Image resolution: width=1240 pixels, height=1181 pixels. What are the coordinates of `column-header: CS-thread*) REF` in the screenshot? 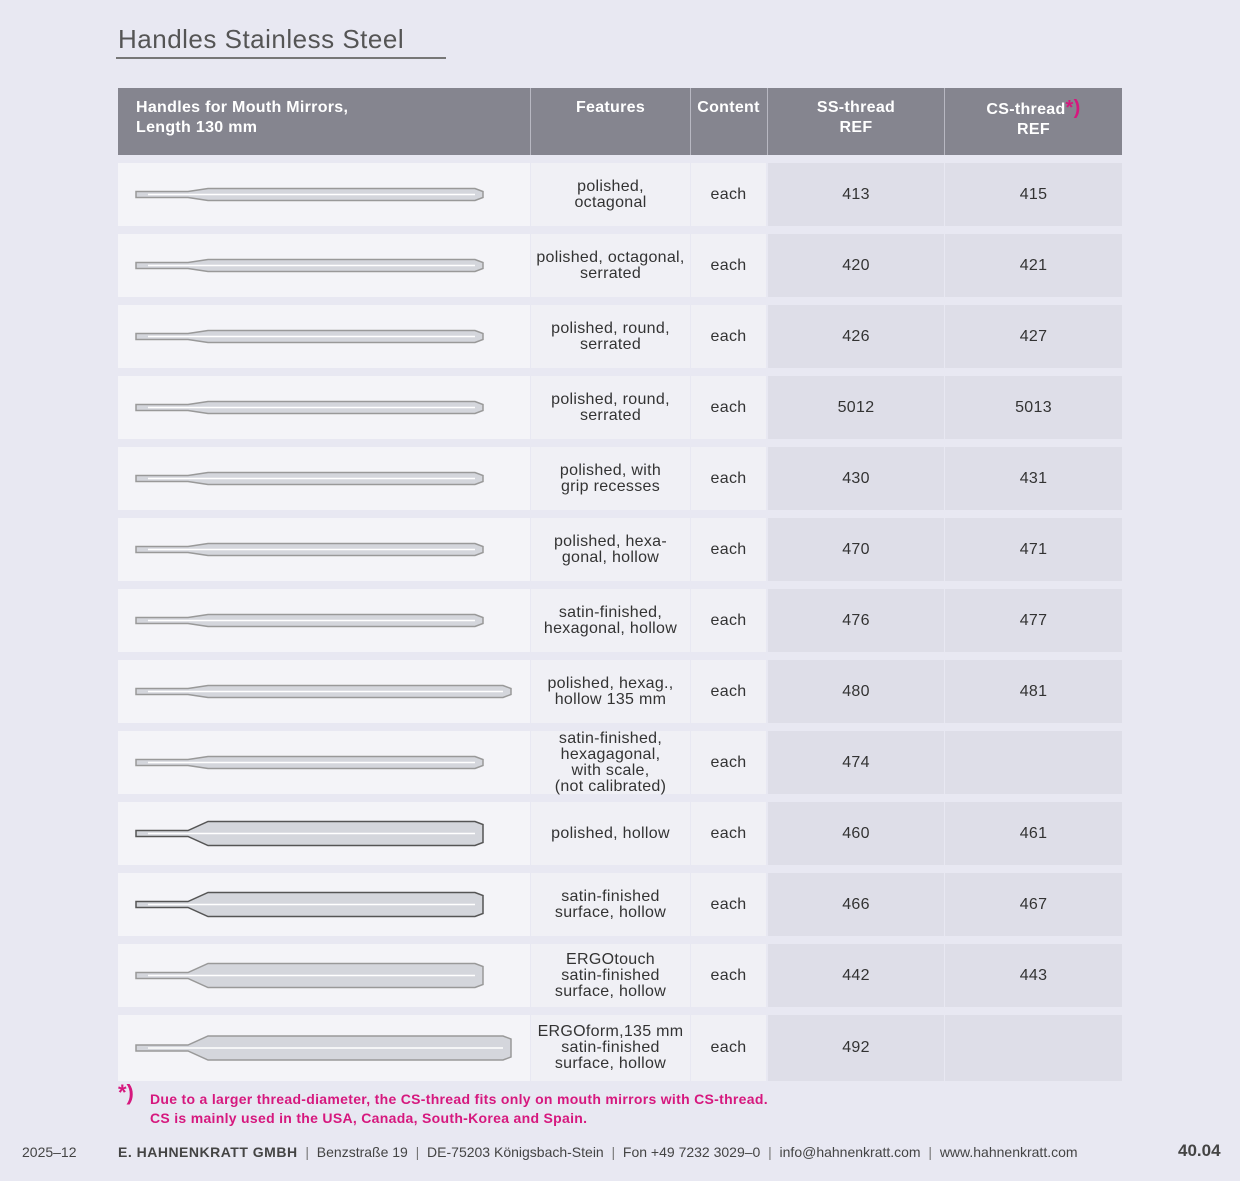 It's located at (1033, 121).